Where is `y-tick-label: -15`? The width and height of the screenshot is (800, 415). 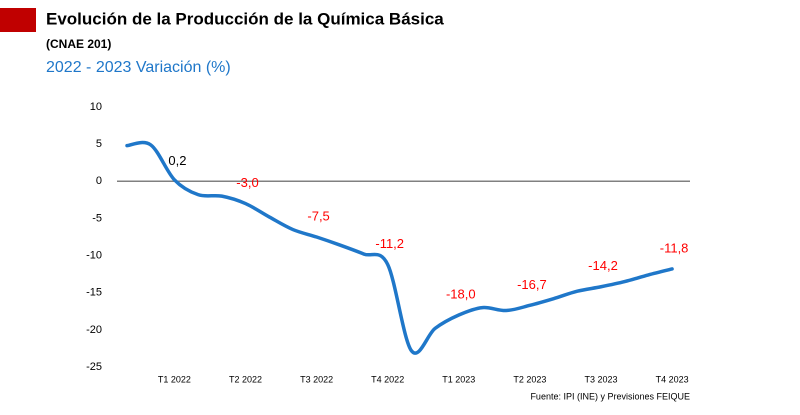 y-tick-label: -15 is located at coordinates (94, 293).